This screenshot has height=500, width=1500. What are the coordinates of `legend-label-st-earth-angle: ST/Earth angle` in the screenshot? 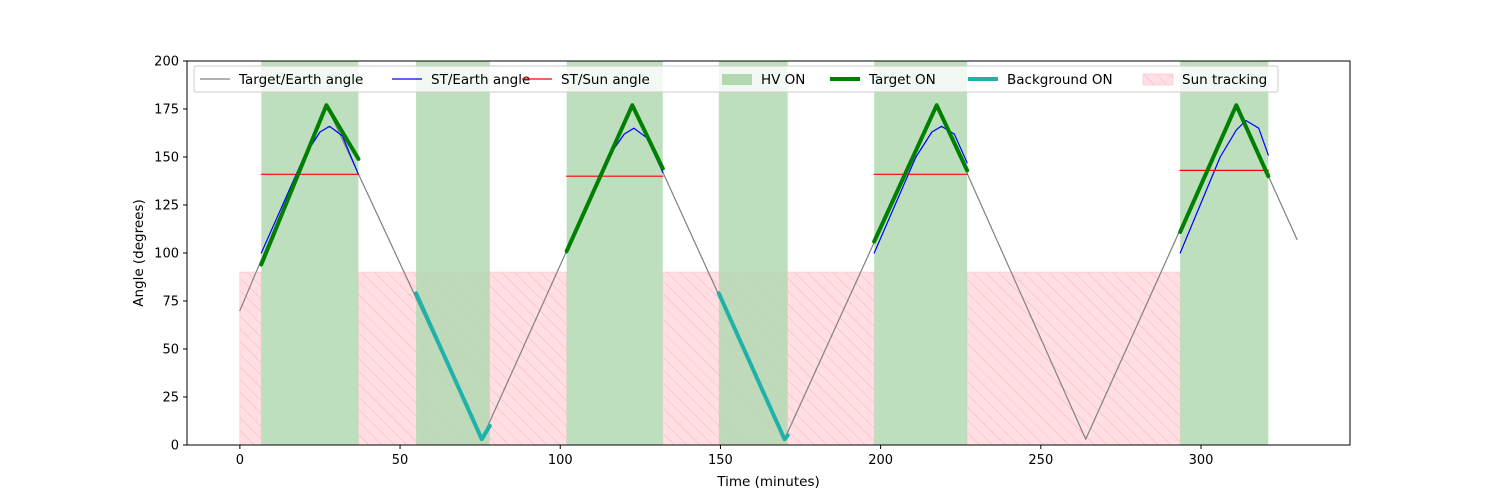 It's located at (480, 80).